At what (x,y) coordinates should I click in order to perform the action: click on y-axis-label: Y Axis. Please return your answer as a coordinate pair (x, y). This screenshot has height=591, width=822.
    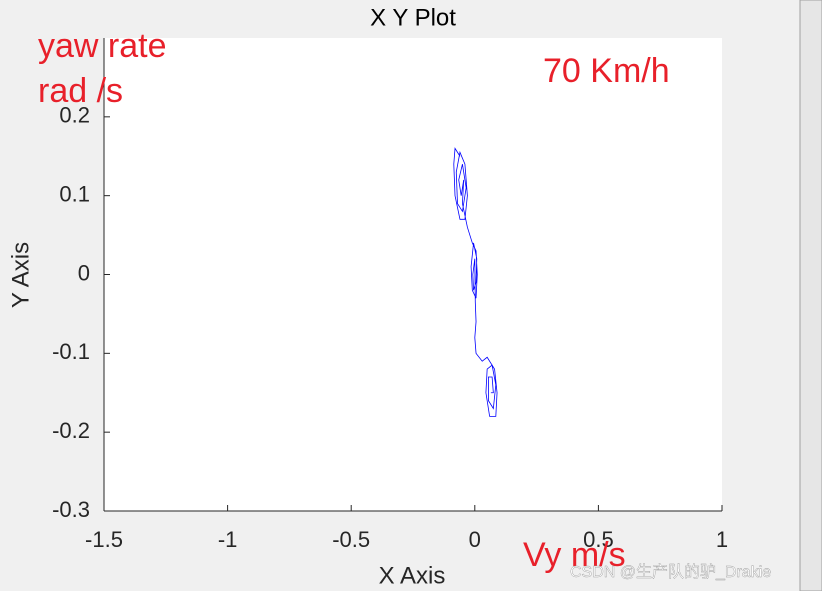
    Looking at the image, I should click on (20, 275).